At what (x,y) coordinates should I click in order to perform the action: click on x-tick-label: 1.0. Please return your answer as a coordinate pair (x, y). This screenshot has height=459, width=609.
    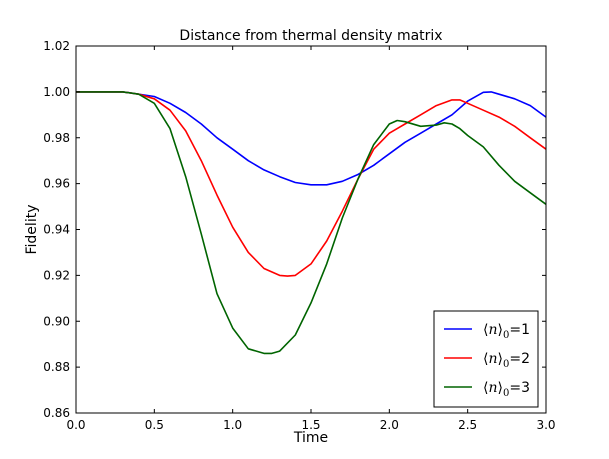
    Looking at the image, I should click on (232, 425).